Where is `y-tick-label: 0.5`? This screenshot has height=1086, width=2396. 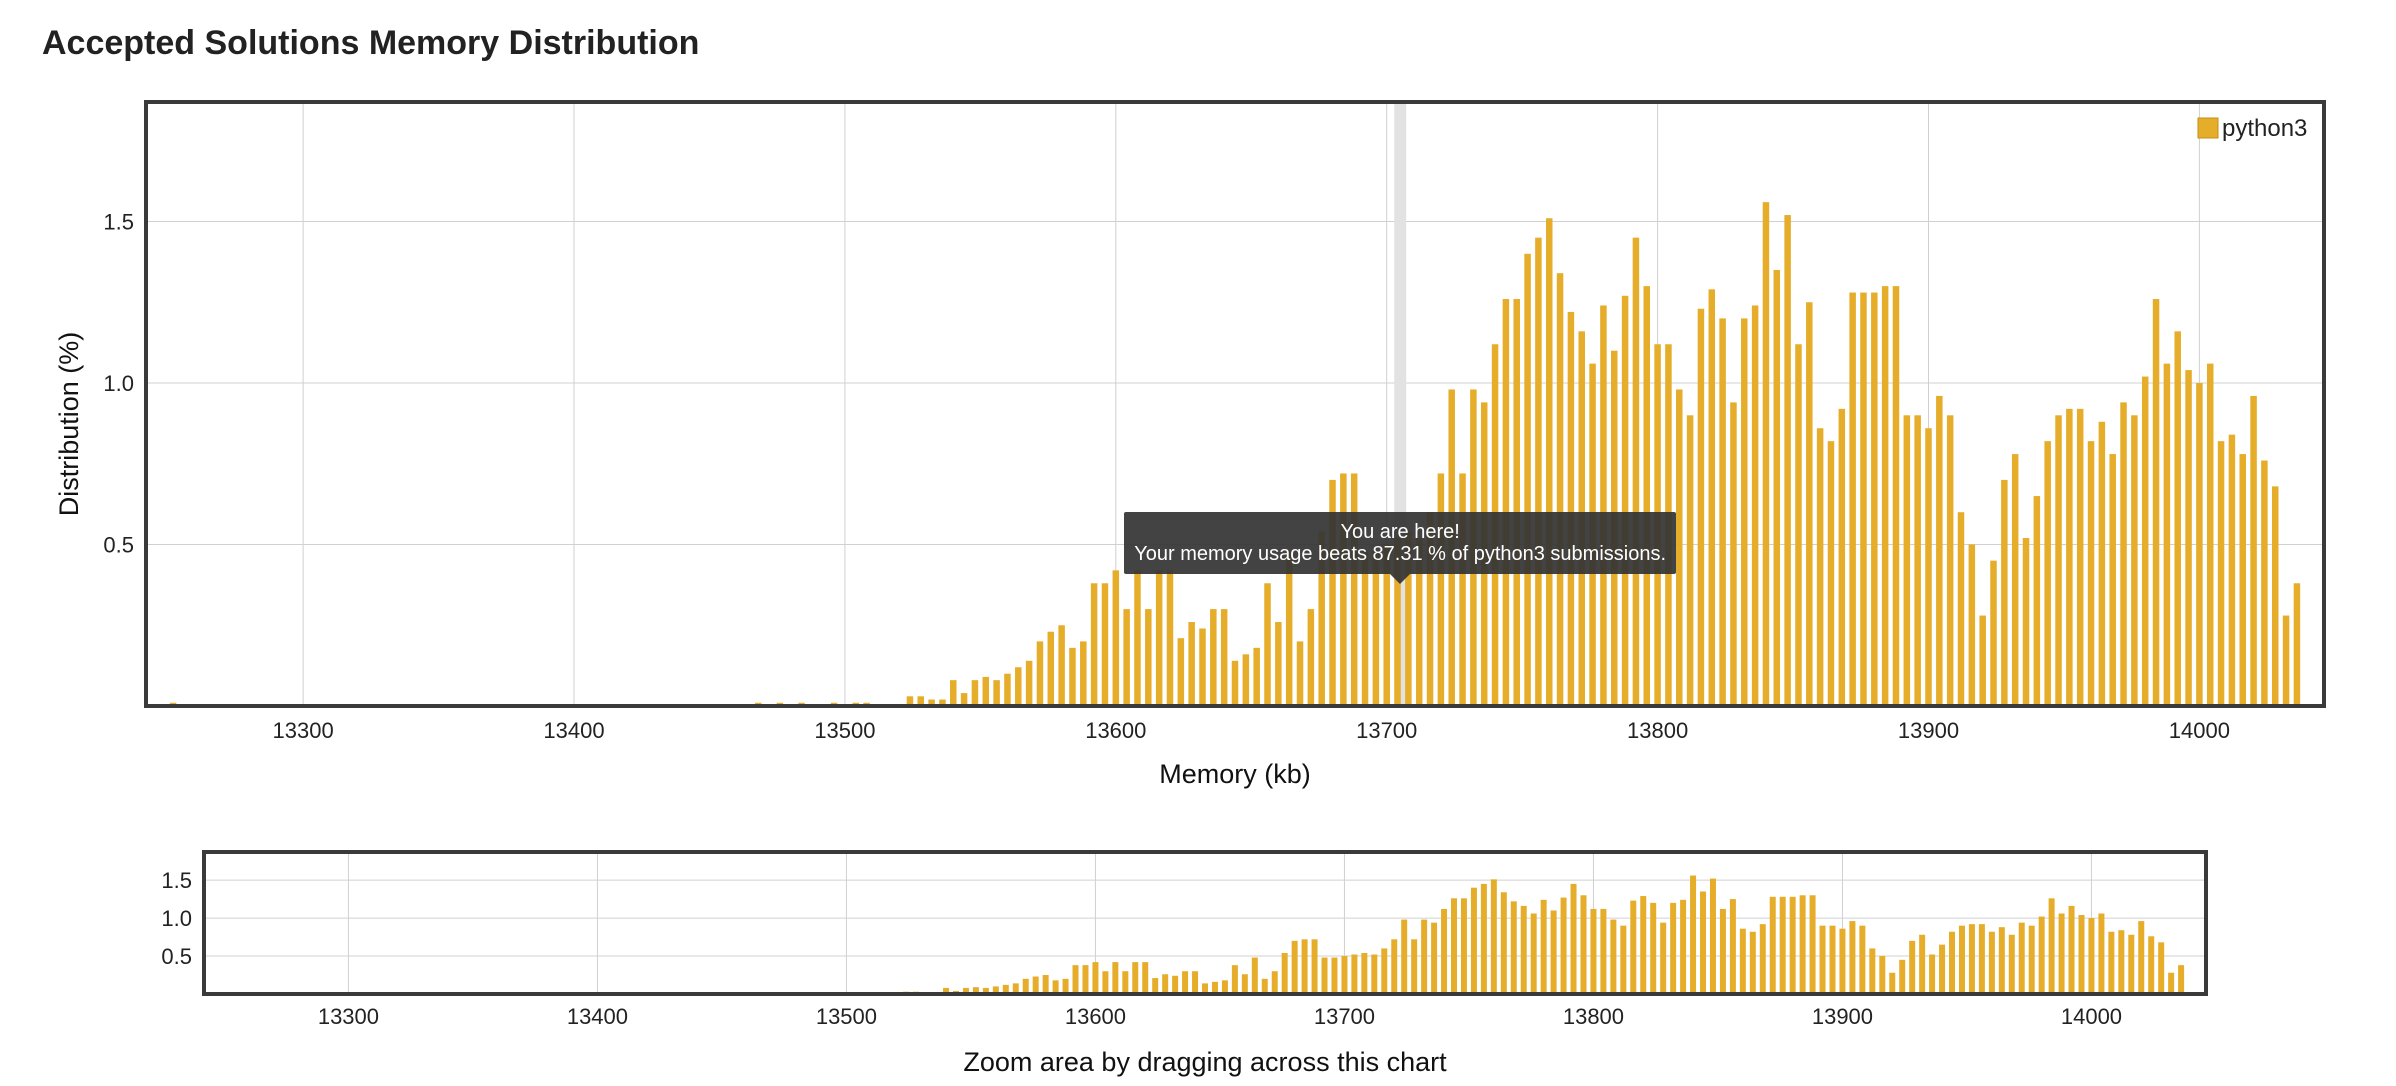
y-tick-label: 0.5 is located at coordinates (176, 956).